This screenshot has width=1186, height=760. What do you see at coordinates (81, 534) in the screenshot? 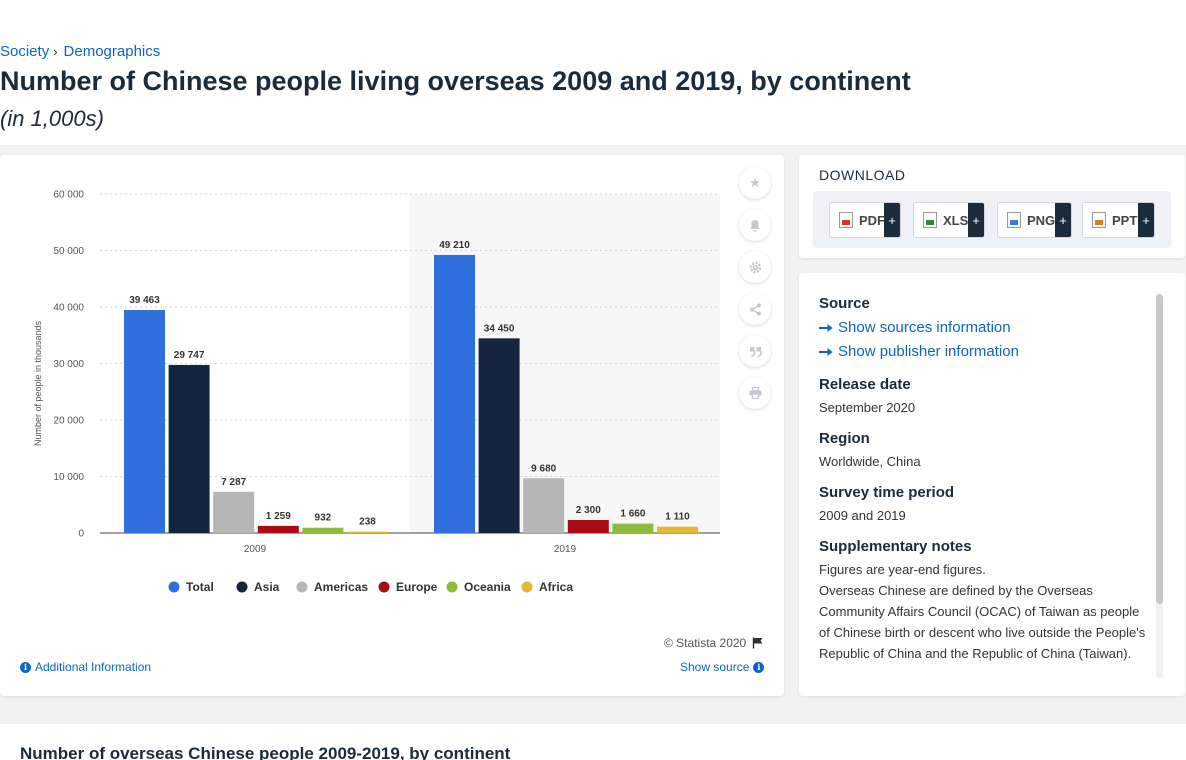
I see `y-tick-label: 0` at bounding box center [81, 534].